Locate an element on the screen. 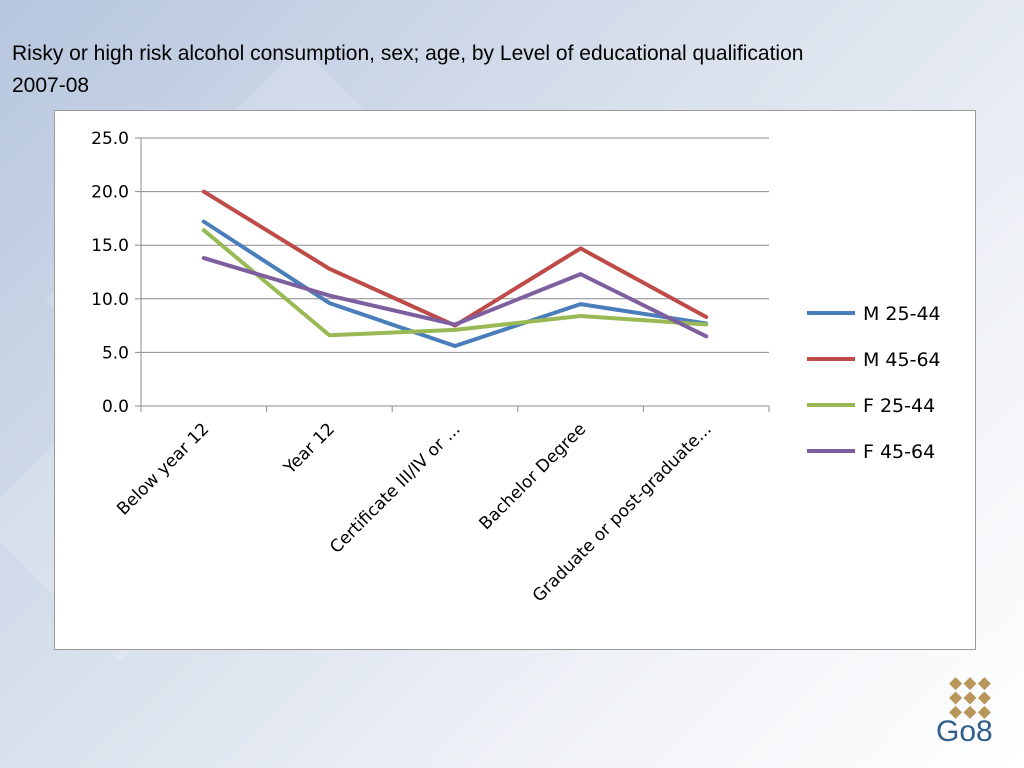 The width and height of the screenshot is (1024, 768). legend-label: F 25-44 is located at coordinates (899, 406).